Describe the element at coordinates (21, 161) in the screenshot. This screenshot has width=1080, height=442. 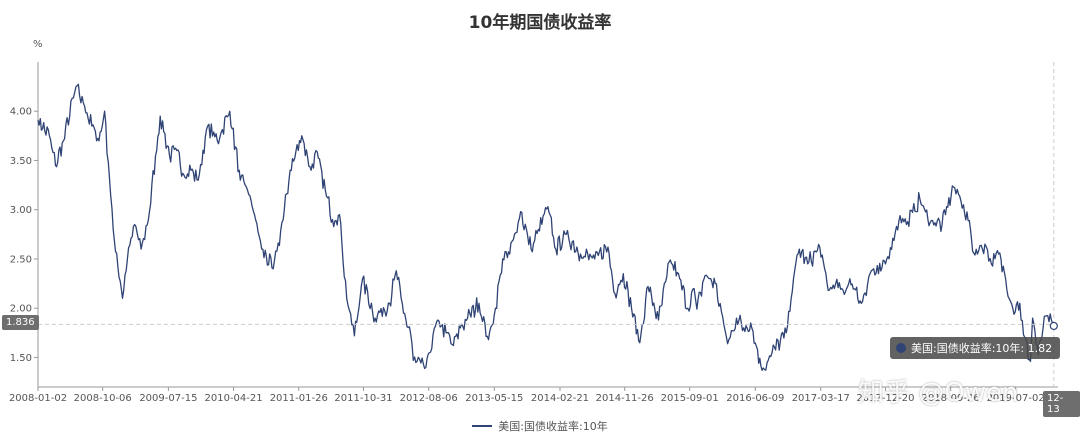
I see `y-tick-label: 3.50` at that location.